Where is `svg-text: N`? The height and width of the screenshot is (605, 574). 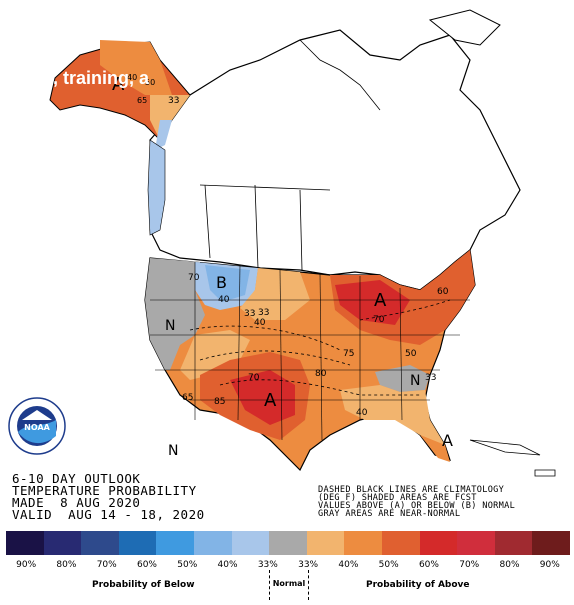 svg-text: N is located at coordinates (173, 451).